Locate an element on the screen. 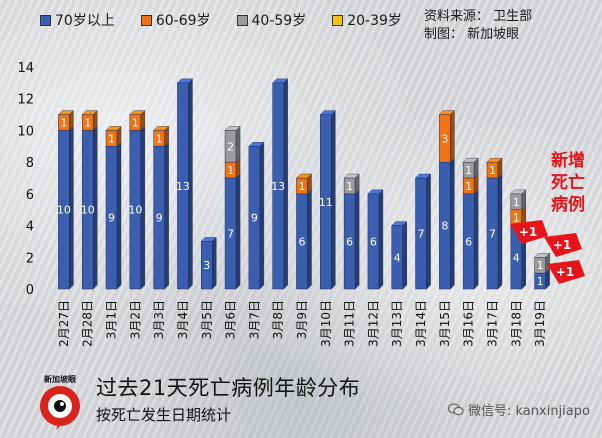  x-tick-label: 3月11日 is located at coordinates (350, 323).